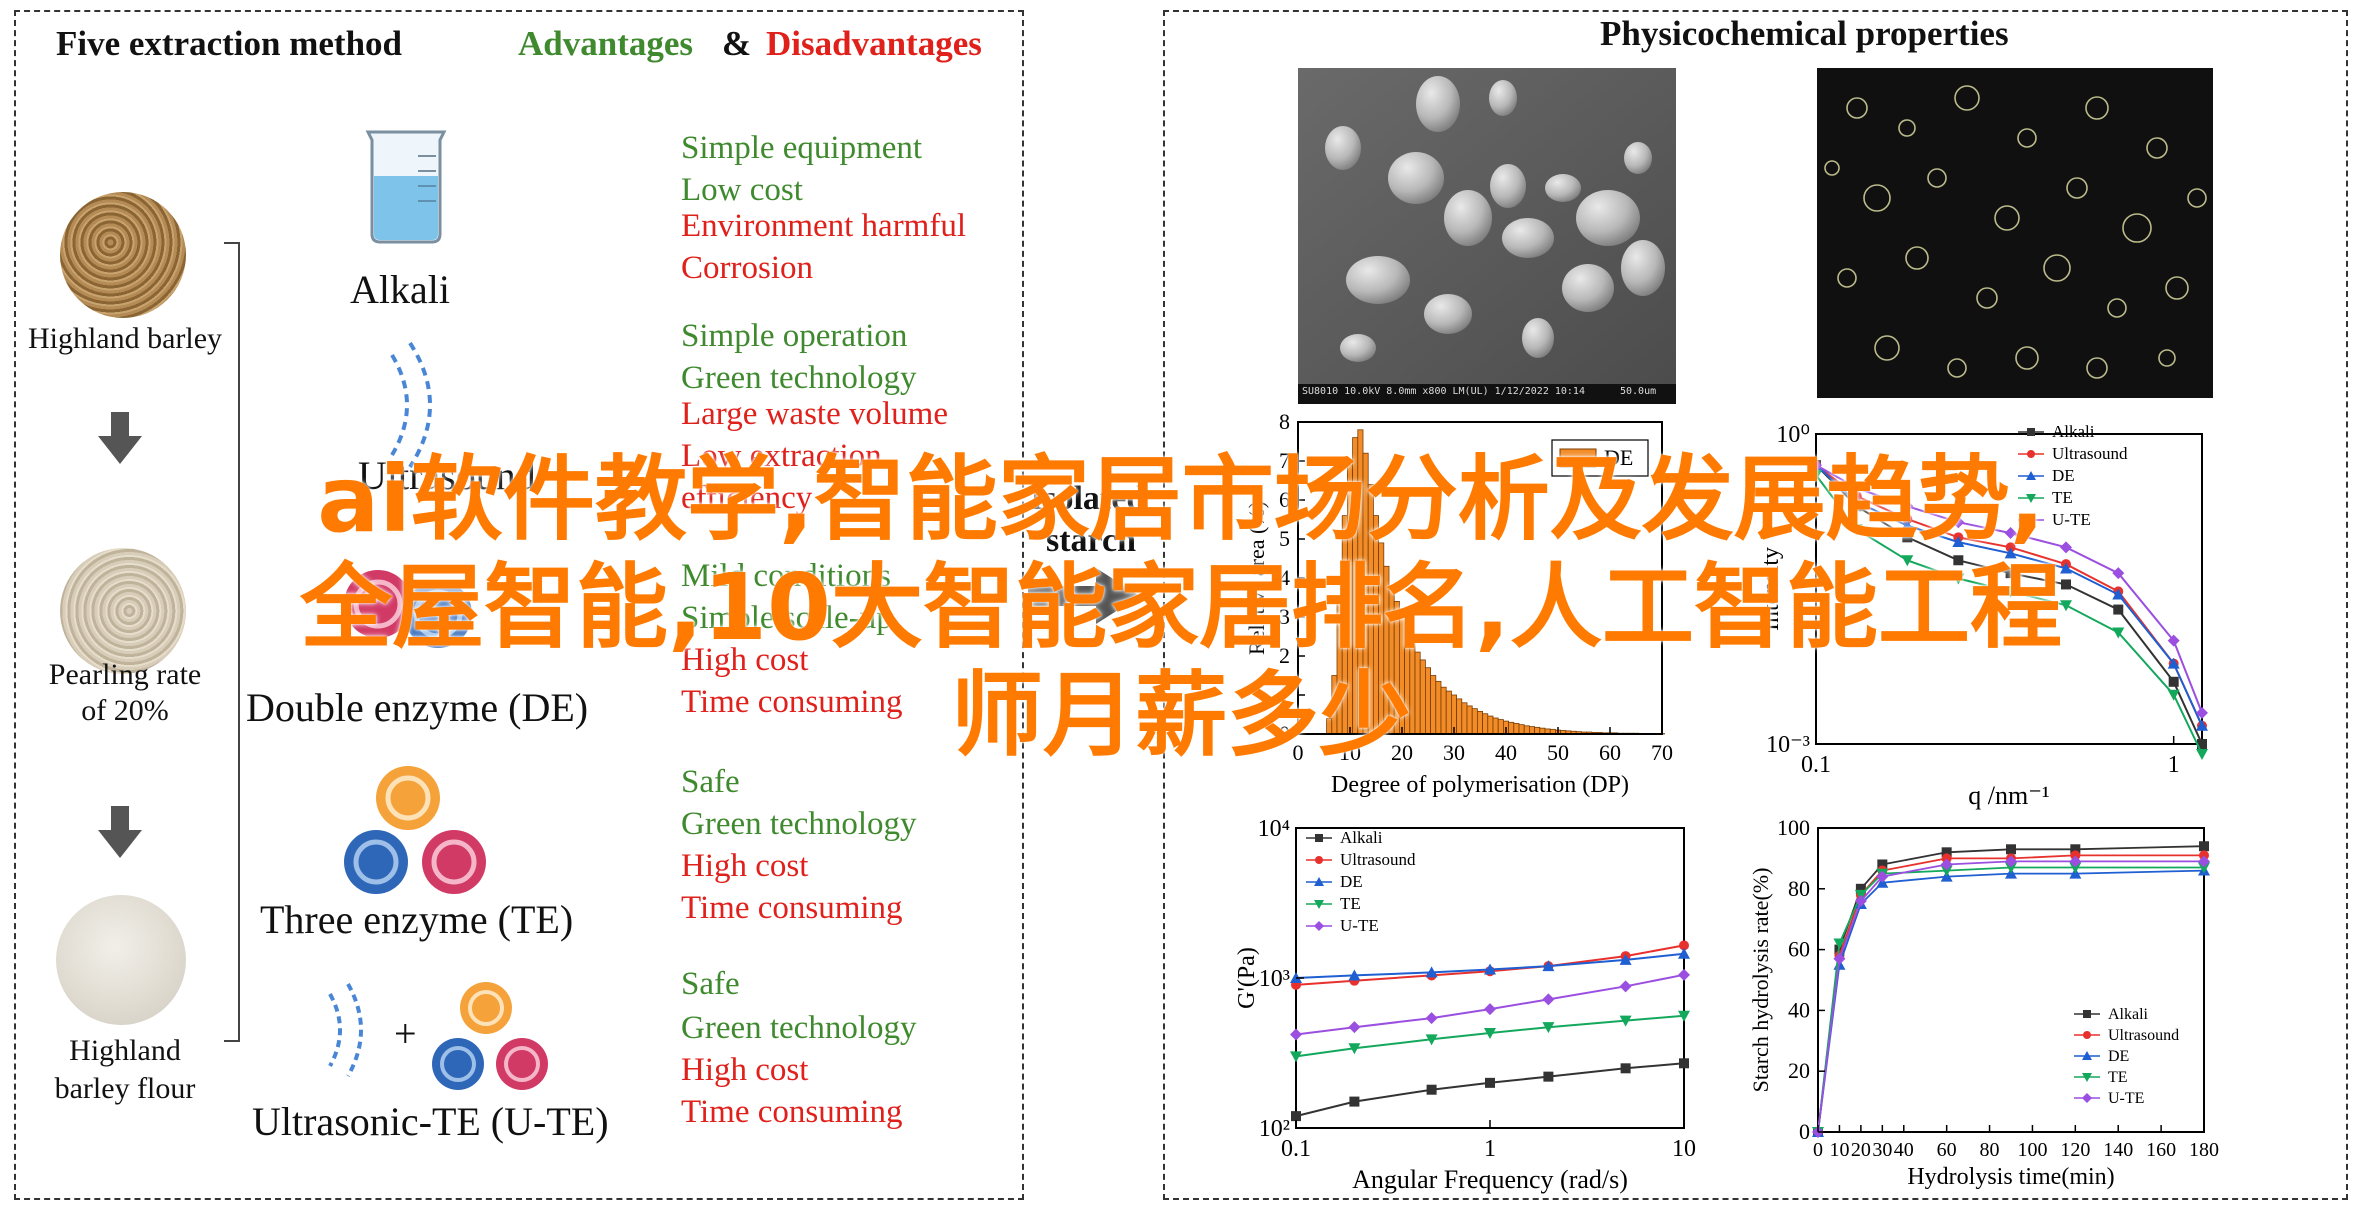 The height and width of the screenshot is (1209, 2362). Describe the element at coordinates (430, 1121) in the screenshot. I see `method-ute-label: Ultrasonic-TE (U-TE)` at that location.